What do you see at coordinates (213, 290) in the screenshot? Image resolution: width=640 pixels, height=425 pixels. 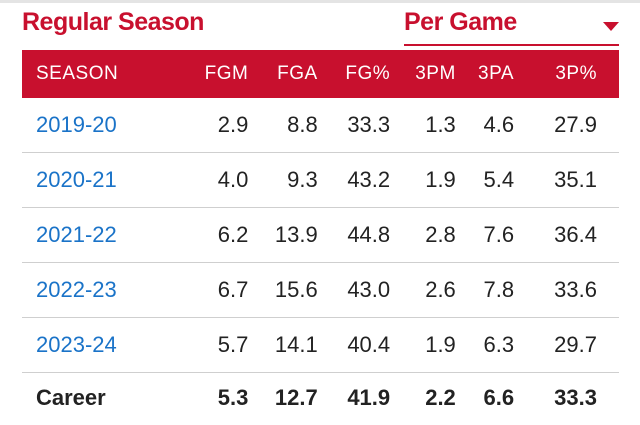 I see `stat-cell: 6.7` at bounding box center [213, 290].